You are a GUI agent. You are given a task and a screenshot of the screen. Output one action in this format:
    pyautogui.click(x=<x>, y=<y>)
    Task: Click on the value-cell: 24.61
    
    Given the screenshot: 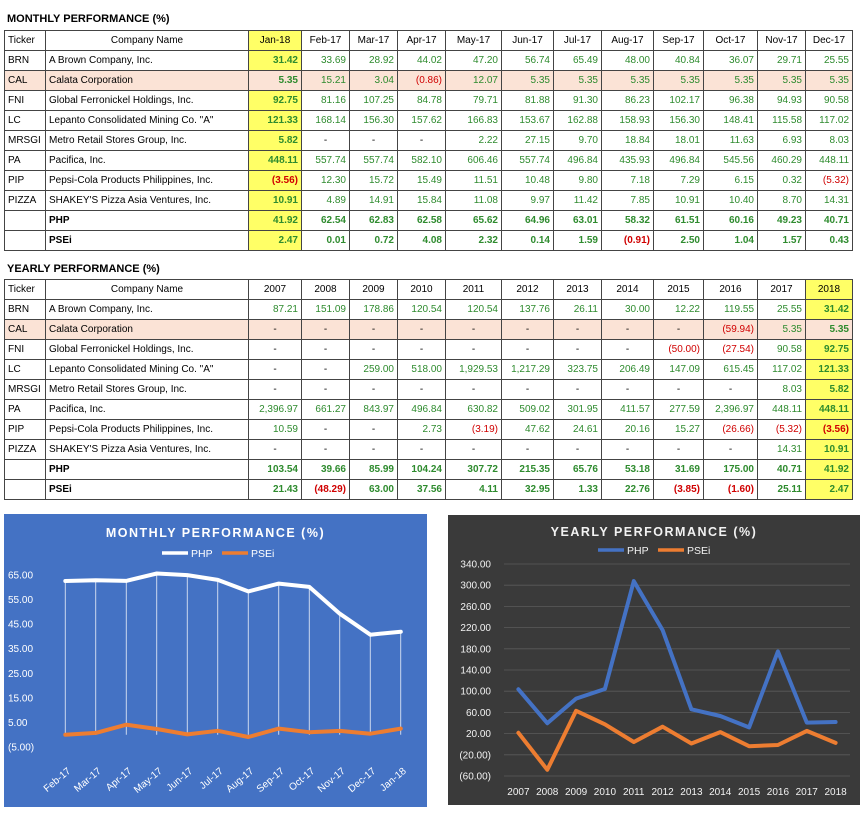 What is the action you would take?
    pyautogui.click(x=577, y=429)
    